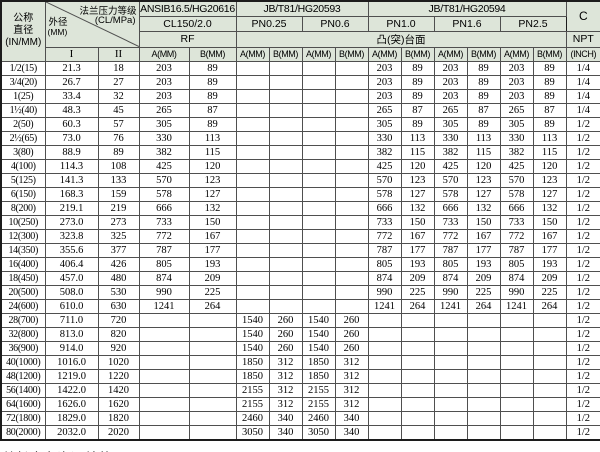  I want to click on cell-nominal-diameter: 3/4(20), so click(23, 82).